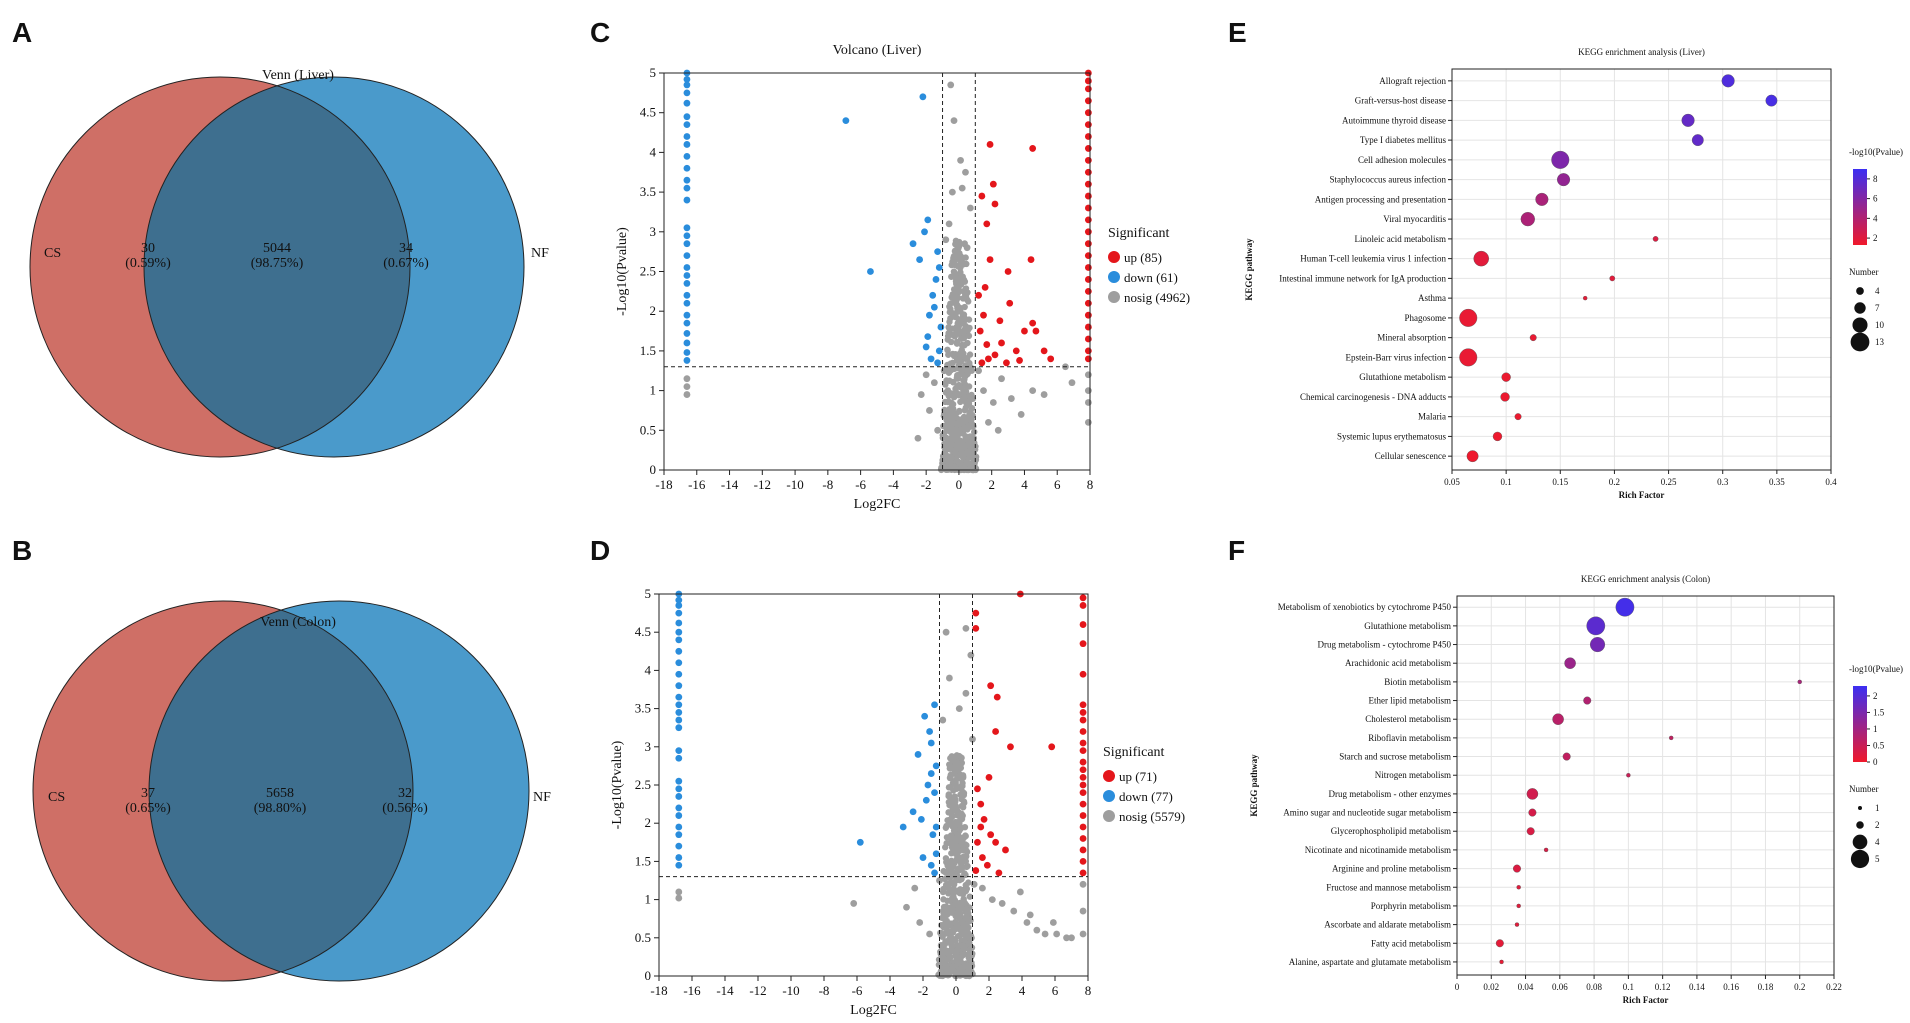 The width and height of the screenshot is (1910, 1023). I want to click on size-tick-label: 2, so click(1877, 825).